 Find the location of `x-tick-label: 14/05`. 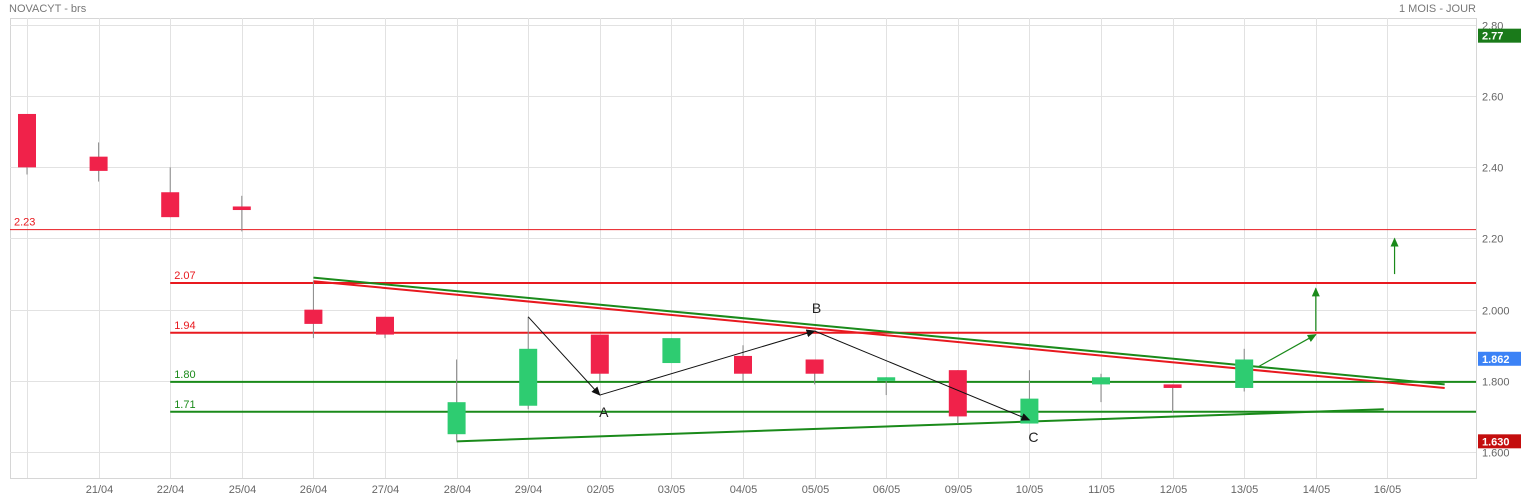

x-tick-label: 14/05 is located at coordinates (1317, 490).